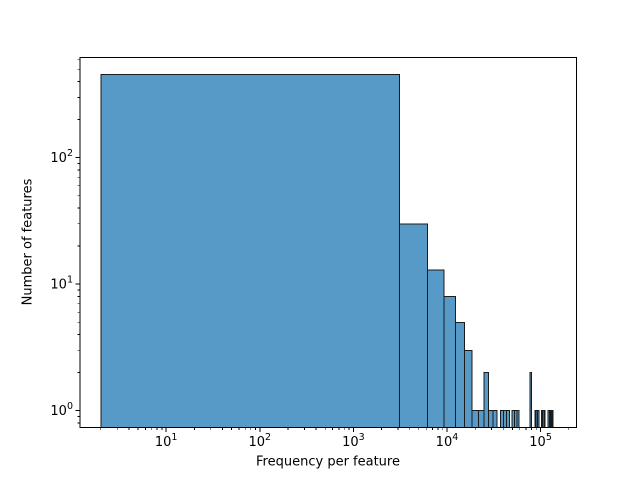 This screenshot has width=640, height=480. What do you see at coordinates (540, 441) in the screenshot?
I see `x-tick-label: 10⁵` at bounding box center [540, 441].